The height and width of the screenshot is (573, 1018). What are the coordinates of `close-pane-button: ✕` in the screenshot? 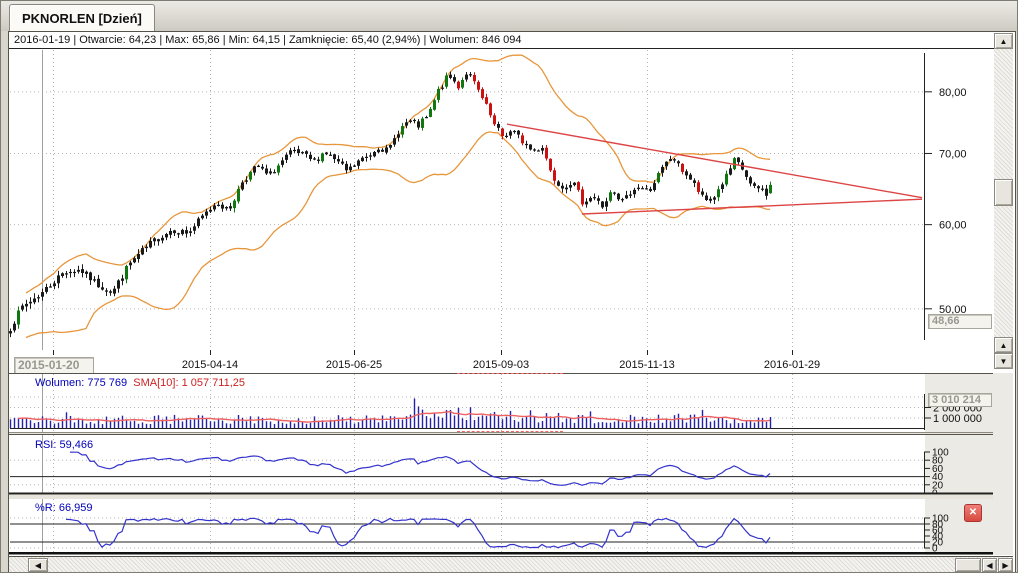 It's located at (973, 513).